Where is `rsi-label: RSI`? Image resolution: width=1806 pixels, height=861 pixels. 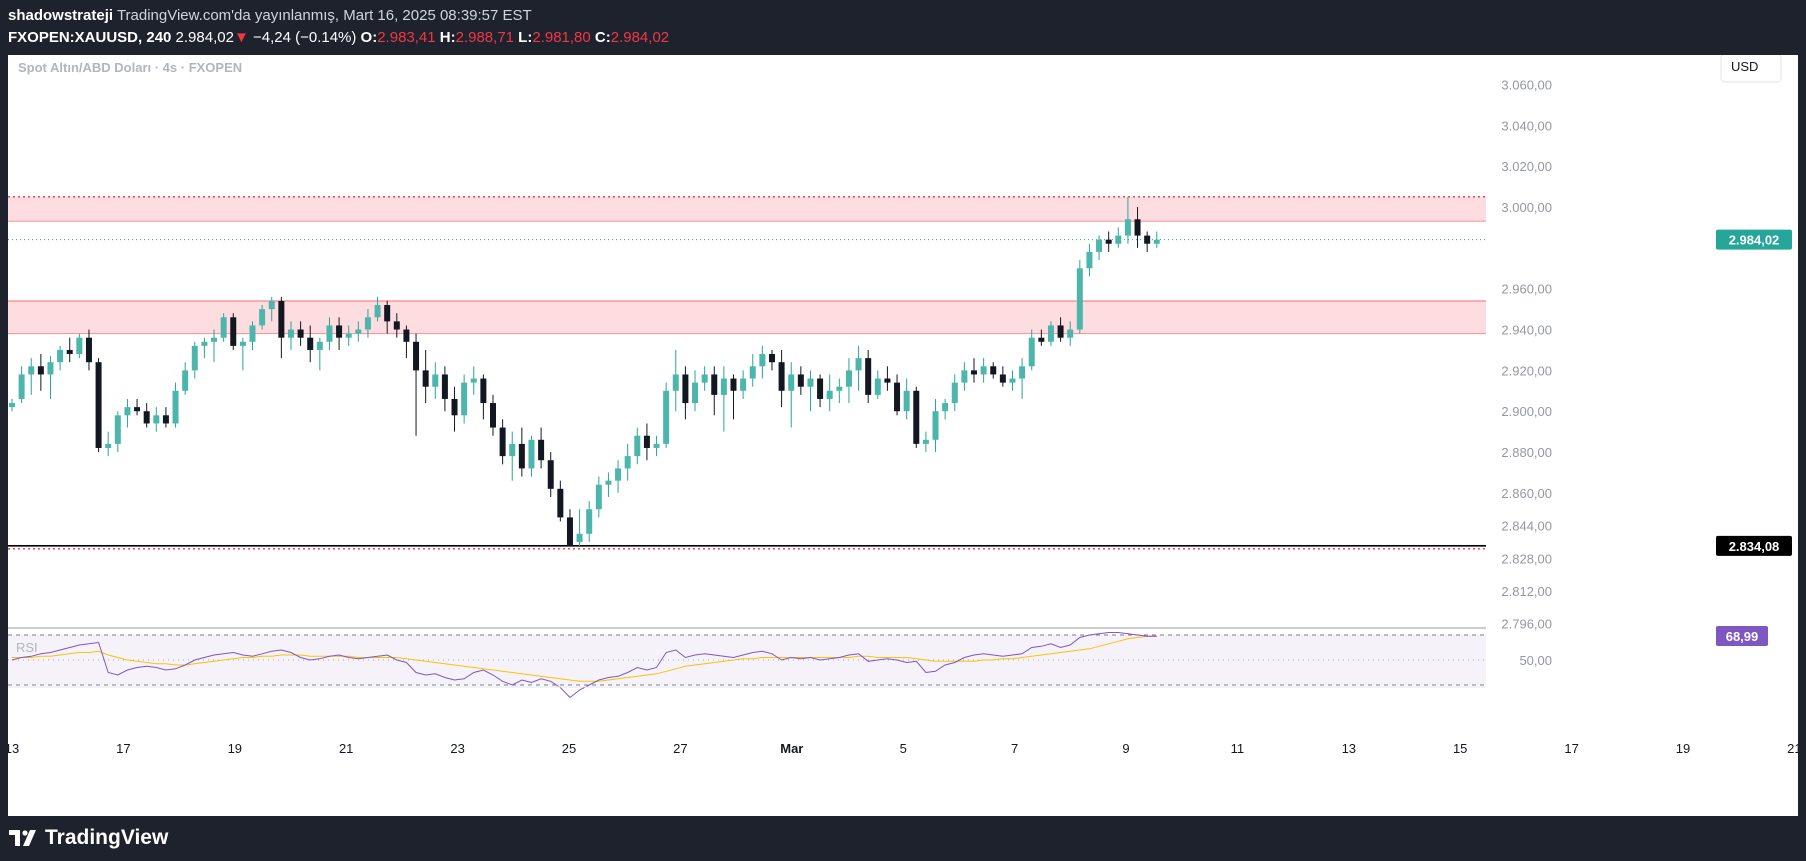
rsi-label: RSI is located at coordinates (27, 647).